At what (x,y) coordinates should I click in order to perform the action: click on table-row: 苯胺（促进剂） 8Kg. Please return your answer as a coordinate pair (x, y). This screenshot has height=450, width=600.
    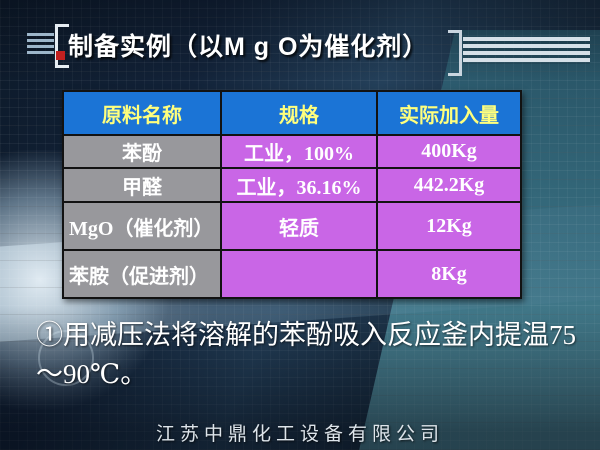
    Looking at the image, I should click on (292, 274).